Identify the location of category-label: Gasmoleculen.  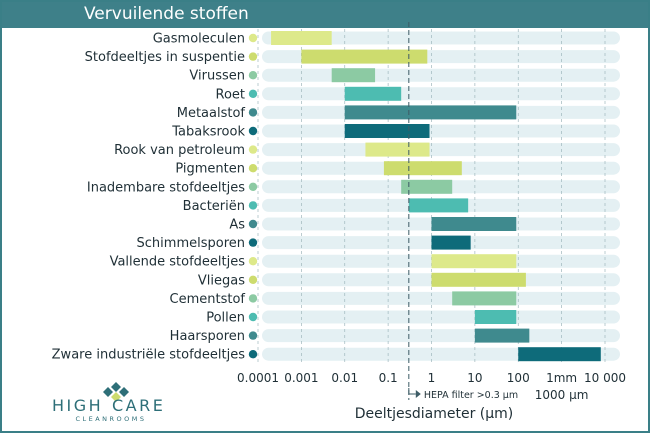
(199, 39).